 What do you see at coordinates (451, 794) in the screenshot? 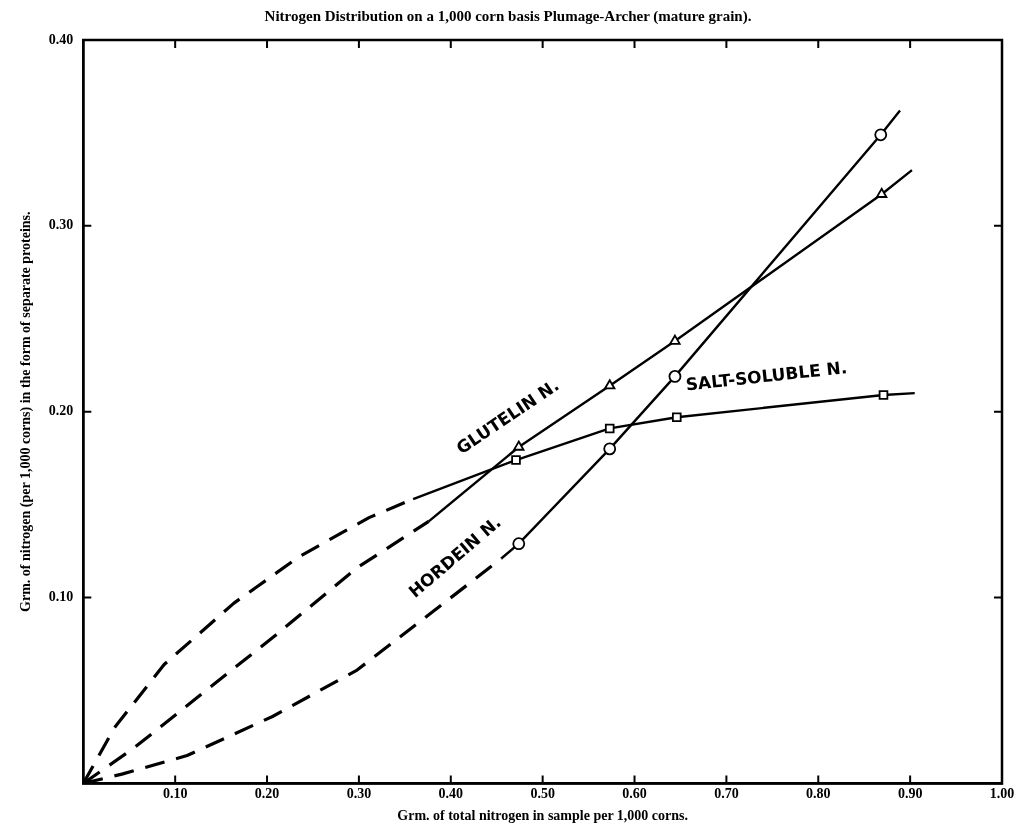
I see `x-tick-label: 0.40` at bounding box center [451, 794].